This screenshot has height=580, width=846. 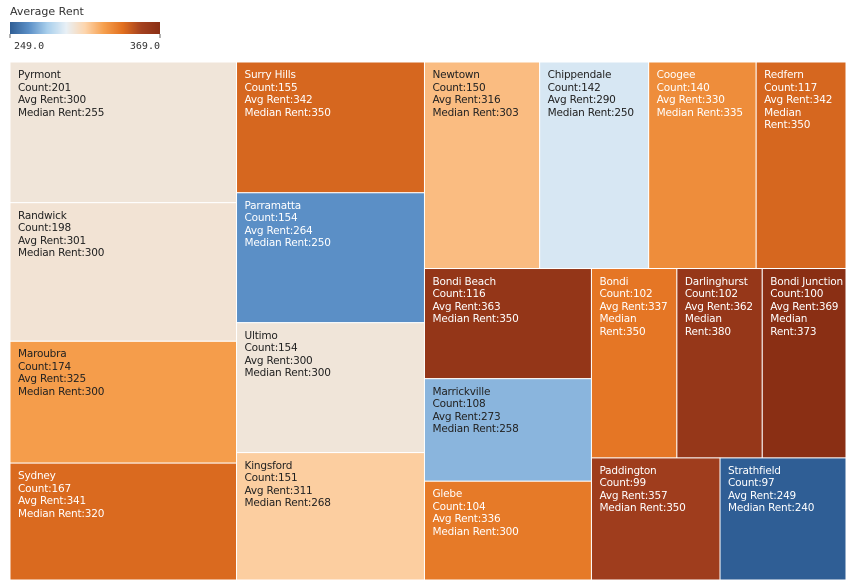 I want to click on field-value: 330, so click(x=715, y=100).